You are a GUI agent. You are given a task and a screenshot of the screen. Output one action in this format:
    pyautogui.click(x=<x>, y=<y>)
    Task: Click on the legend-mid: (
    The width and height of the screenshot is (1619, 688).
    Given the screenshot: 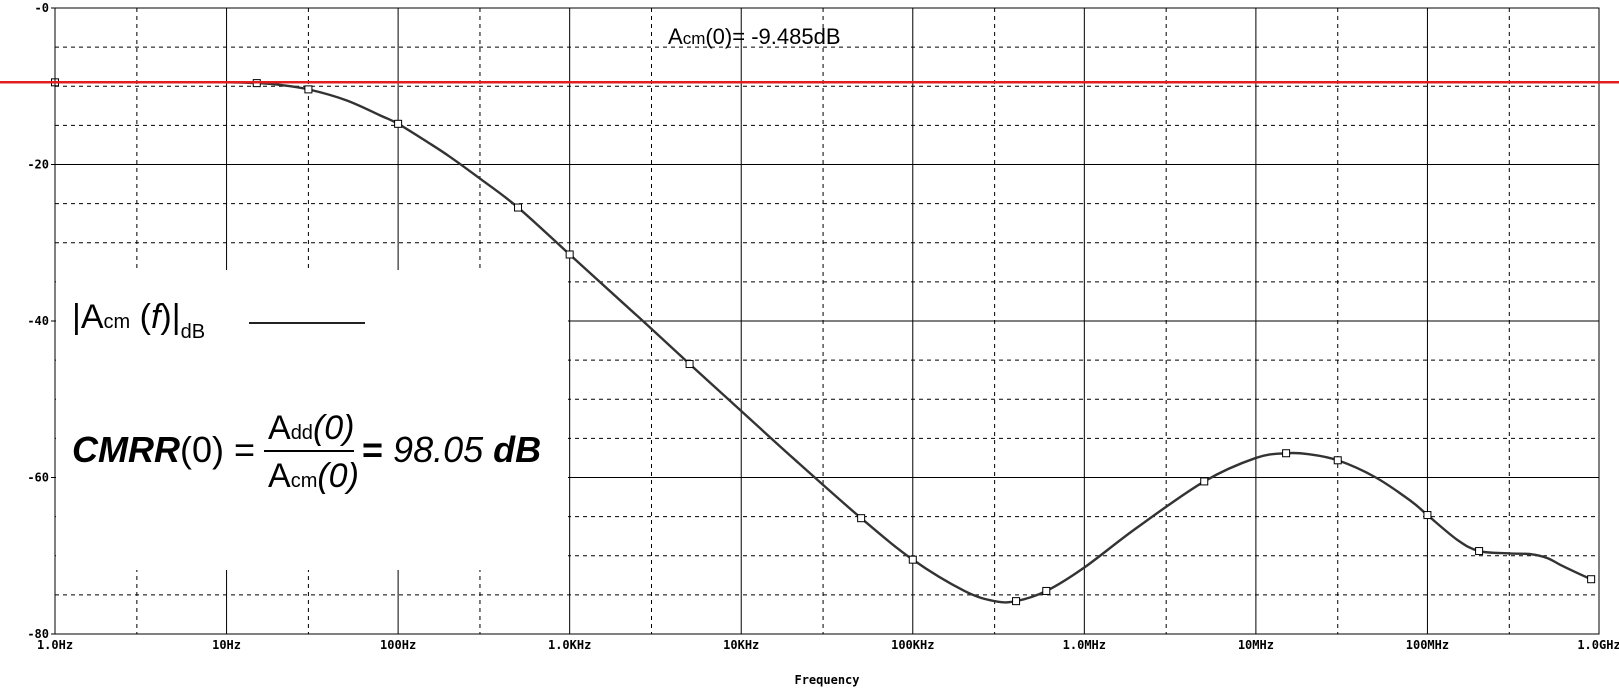 What is the action you would take?
    pyautogui.click(x=140, y=317)
    